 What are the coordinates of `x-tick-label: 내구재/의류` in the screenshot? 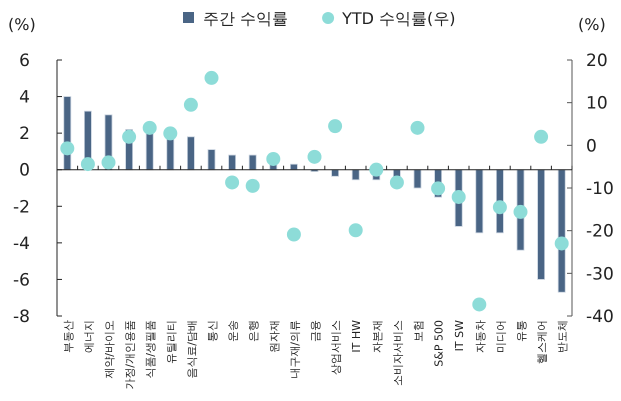 It's located at (295, 349).